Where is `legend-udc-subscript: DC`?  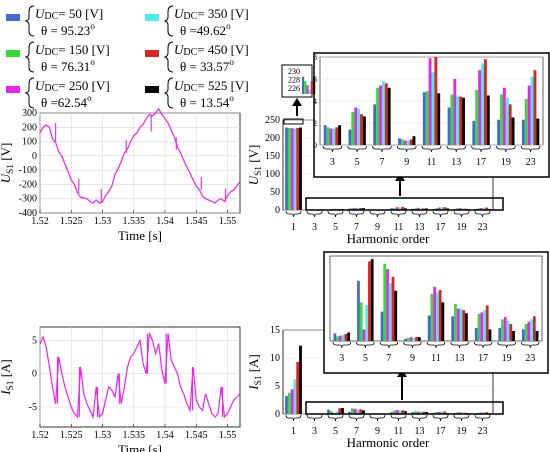 legend-udc-subscript: DC is located at coordinates (190, 88).